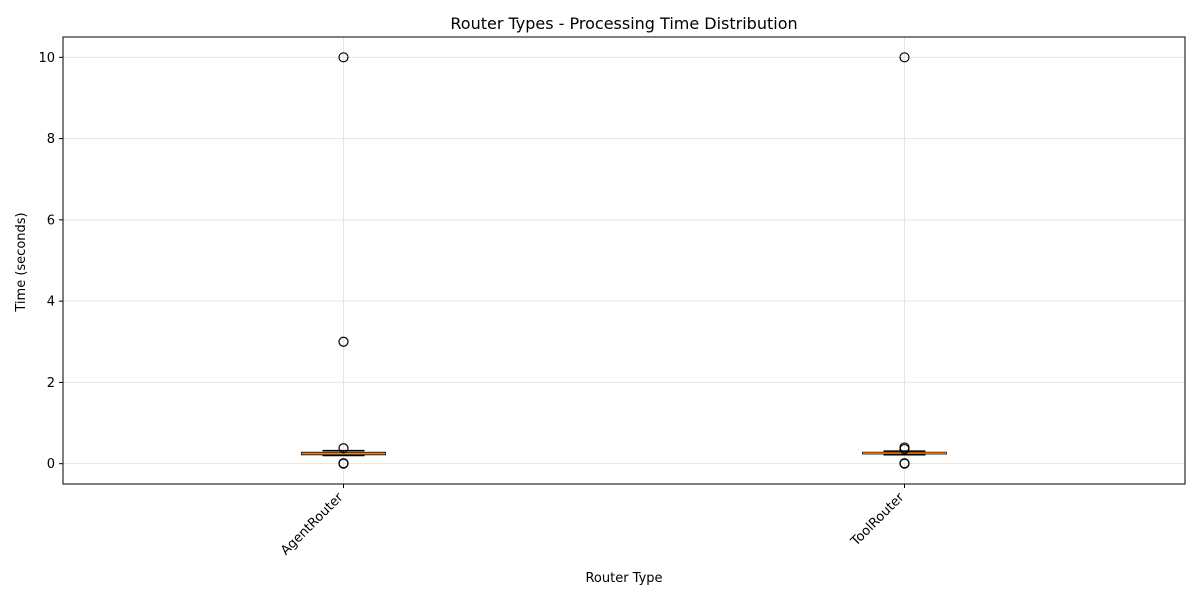 This screenshot has height=600, width=1200. What do you see at coordinates (904, 260) in the screenshot?
I see `box-plot-toolrouter` at bounding box center [904, 260].